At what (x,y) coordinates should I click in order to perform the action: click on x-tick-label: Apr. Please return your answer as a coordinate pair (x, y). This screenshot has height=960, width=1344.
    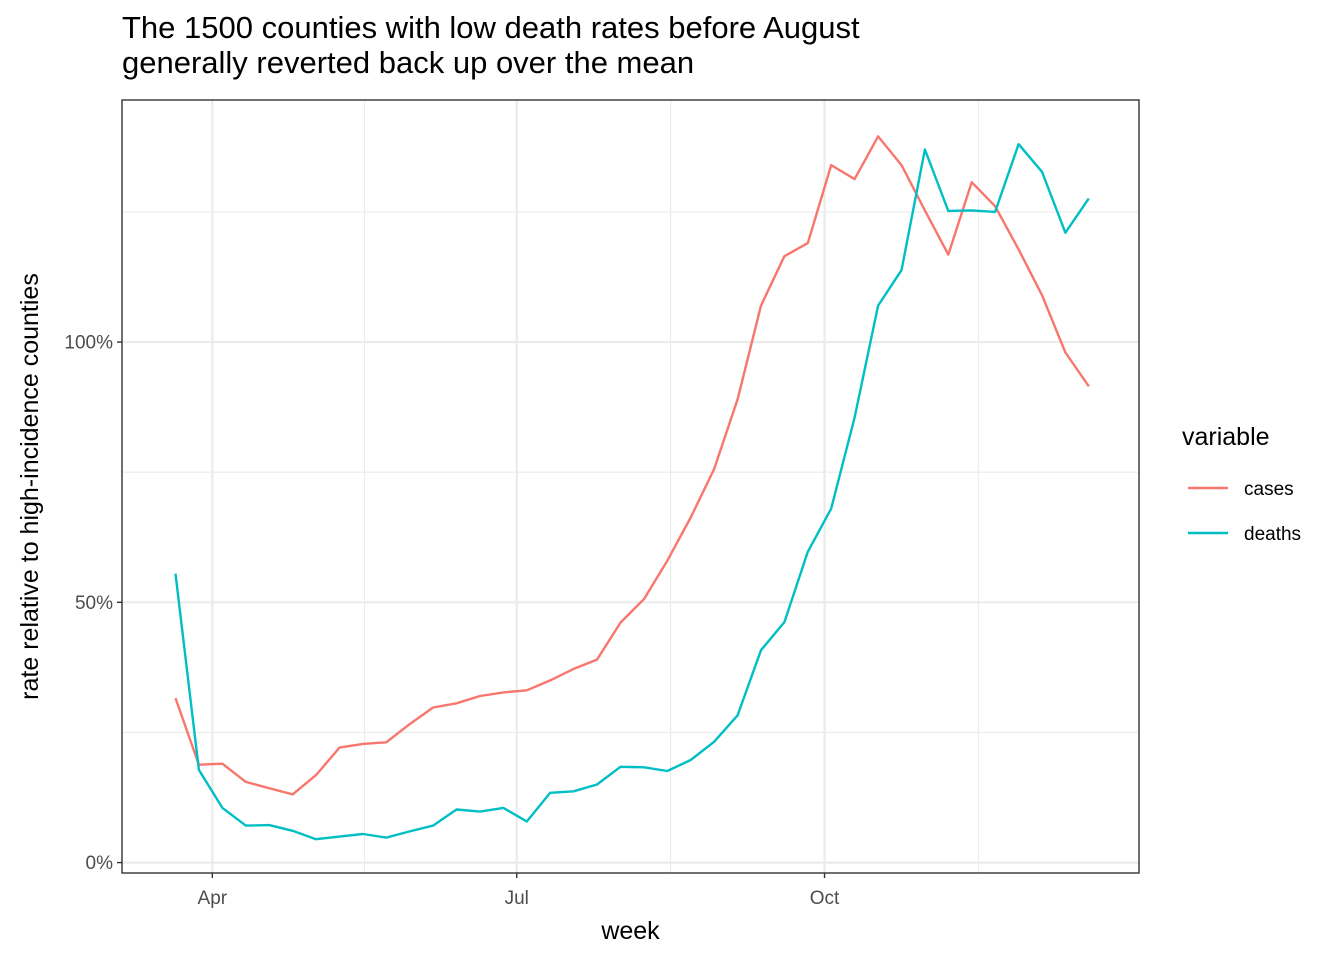
    Looking at the image, I should click on (213, 898).